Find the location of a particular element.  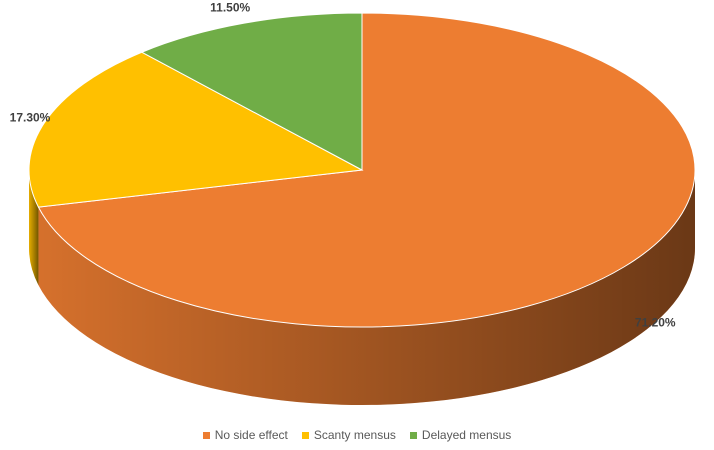

legend-label: Scanty mensus is located at coordinates (354, 435).